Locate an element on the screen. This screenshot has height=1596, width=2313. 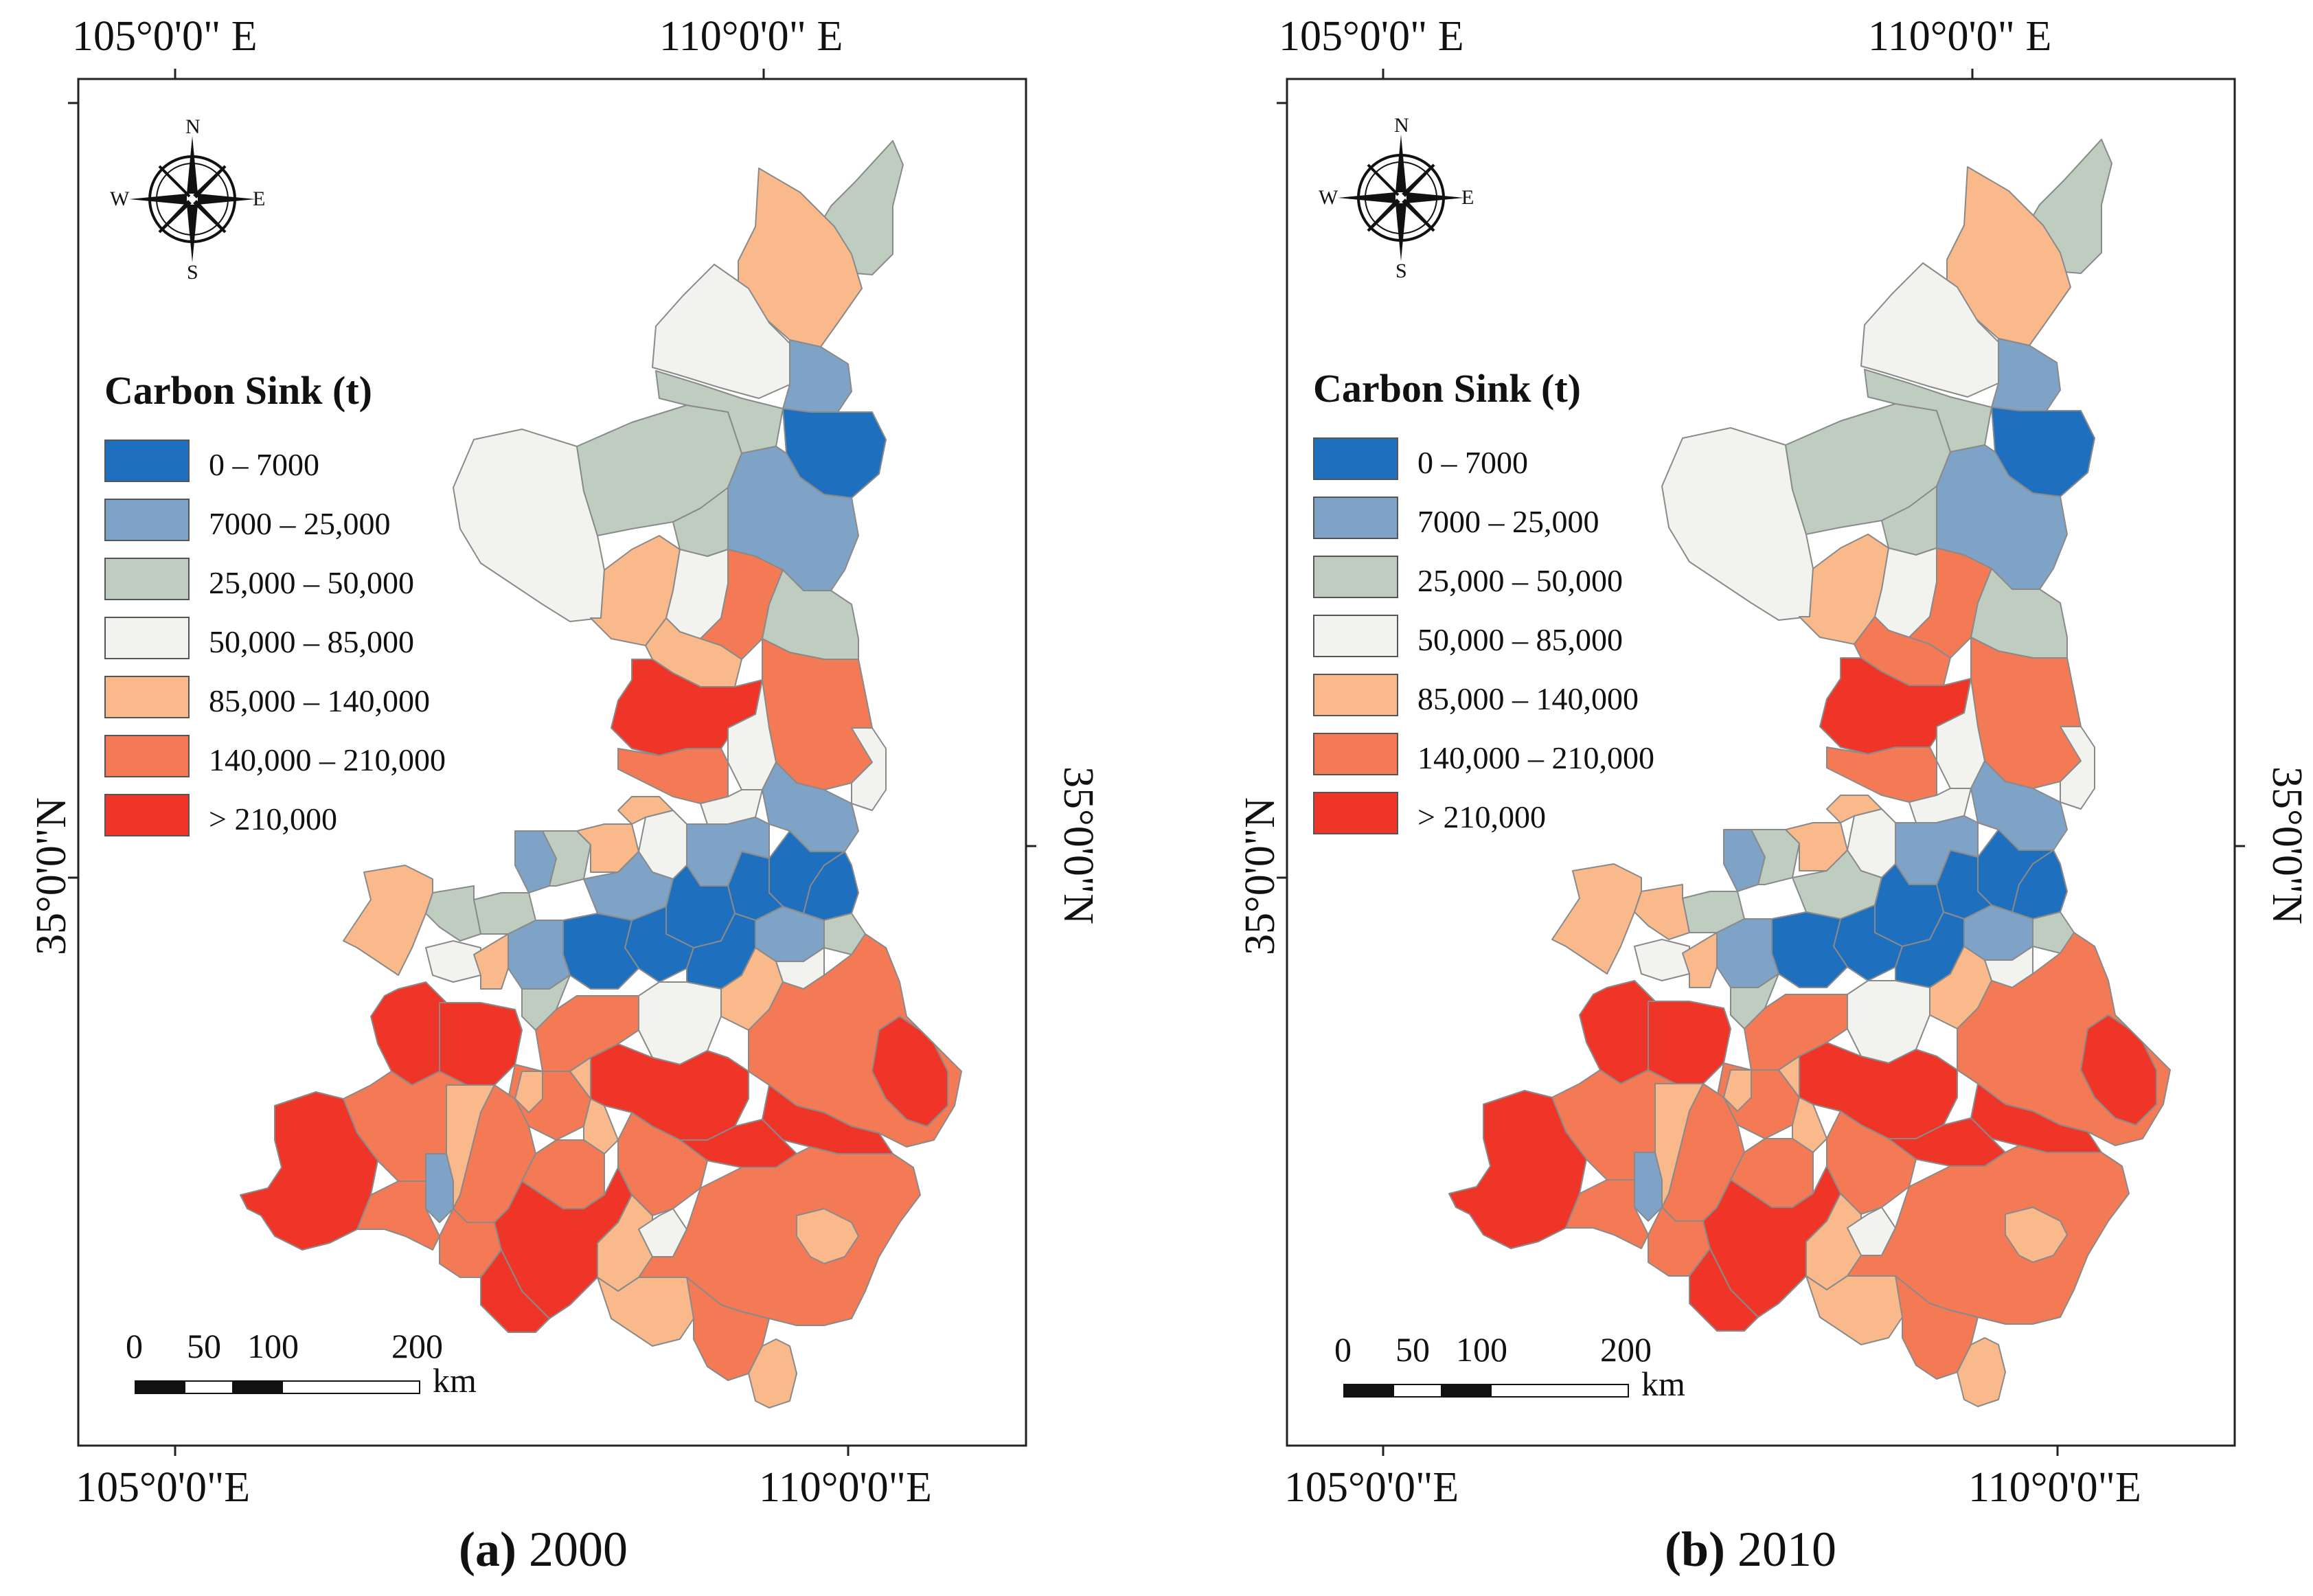
lon-label-top-right: 110°0'0" E is located at coordinates (1960, 36).